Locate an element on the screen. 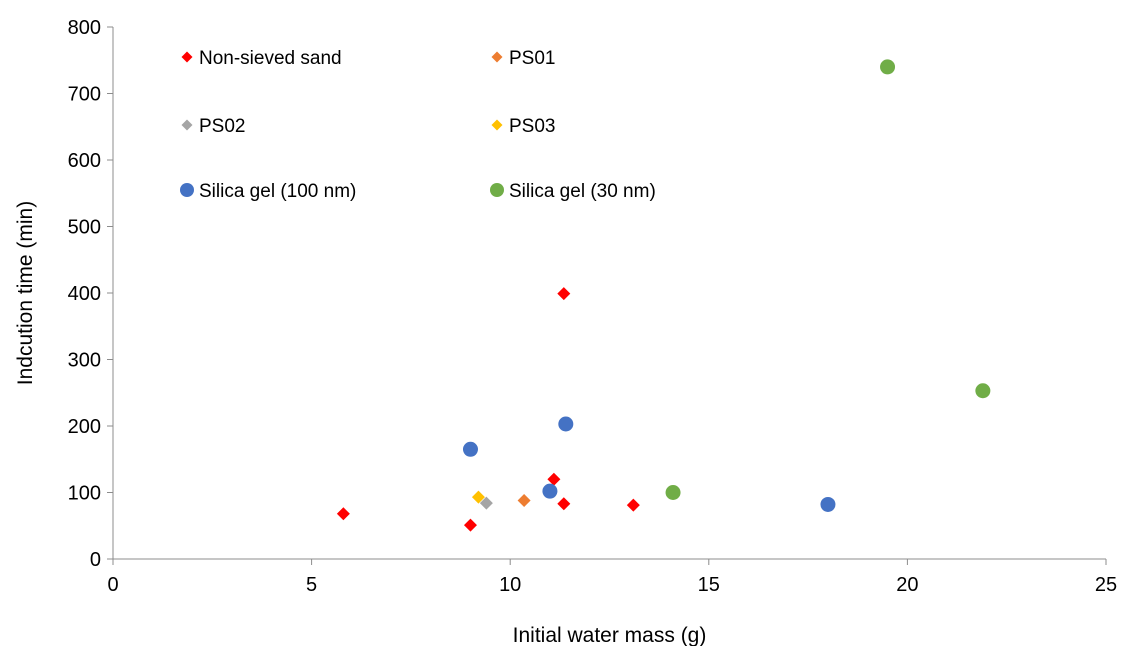 The height and width of the screenshot is (646, 1126). y-tick-label: 700 is located at coordinates (84, 95).